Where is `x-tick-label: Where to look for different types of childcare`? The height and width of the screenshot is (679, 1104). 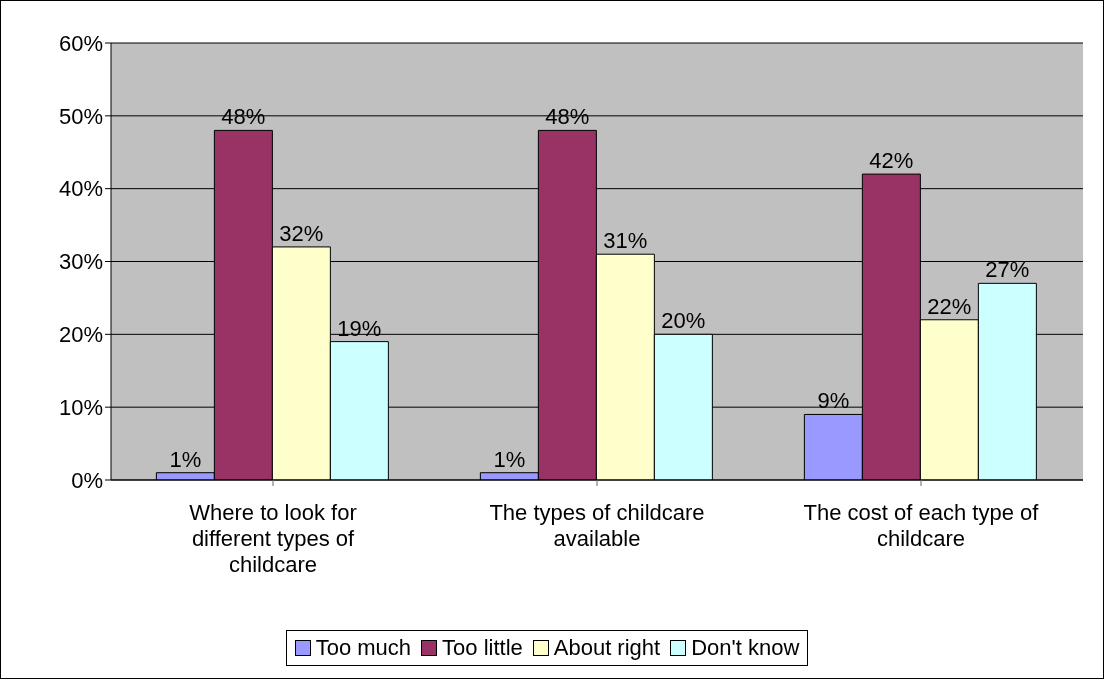
x-tick-label: Where to look for different types of childcare is located at coordinates (273, 538).